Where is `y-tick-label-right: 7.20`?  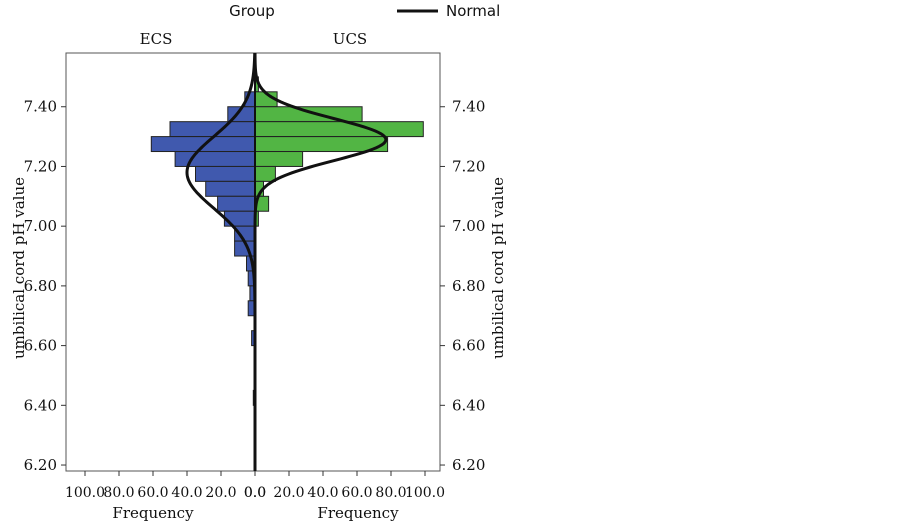
y-tick-label-right: 7.20 is located at coordinates (468, 166).